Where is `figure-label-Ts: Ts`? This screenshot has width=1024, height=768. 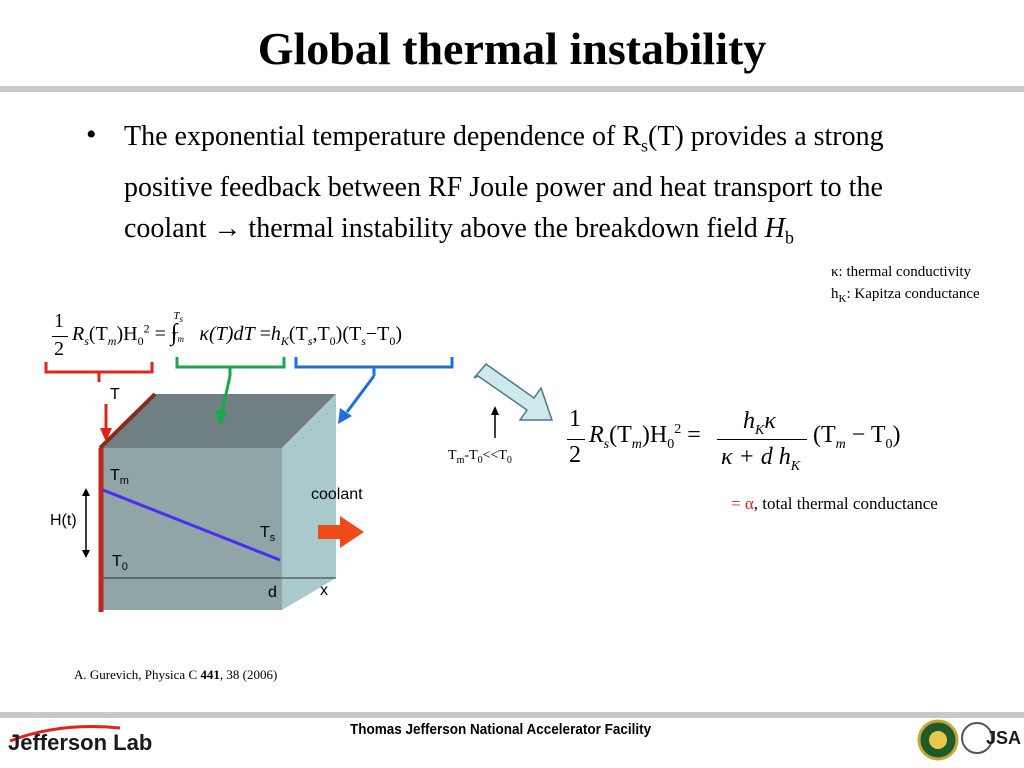 figure-label-Ts: Ts is located at coordinates (267, 534).